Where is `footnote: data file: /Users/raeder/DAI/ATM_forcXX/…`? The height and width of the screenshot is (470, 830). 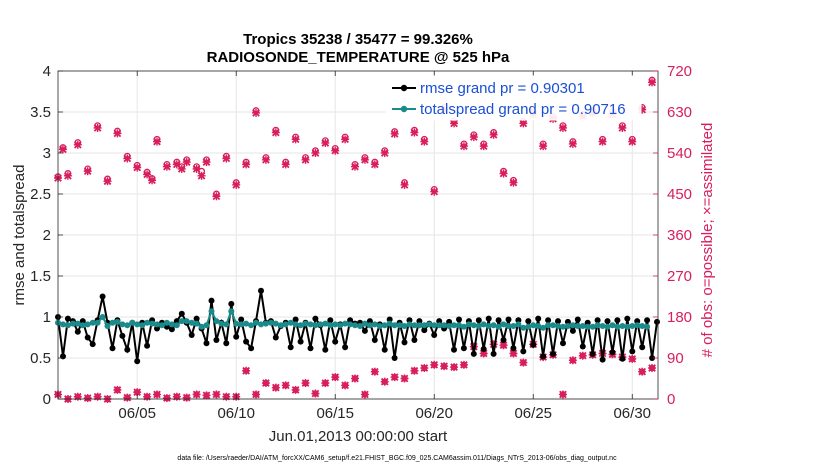
footnote: data file: /Users/raeder/DAI/ATM_forcXX/… is located at coordinates (397, 458).